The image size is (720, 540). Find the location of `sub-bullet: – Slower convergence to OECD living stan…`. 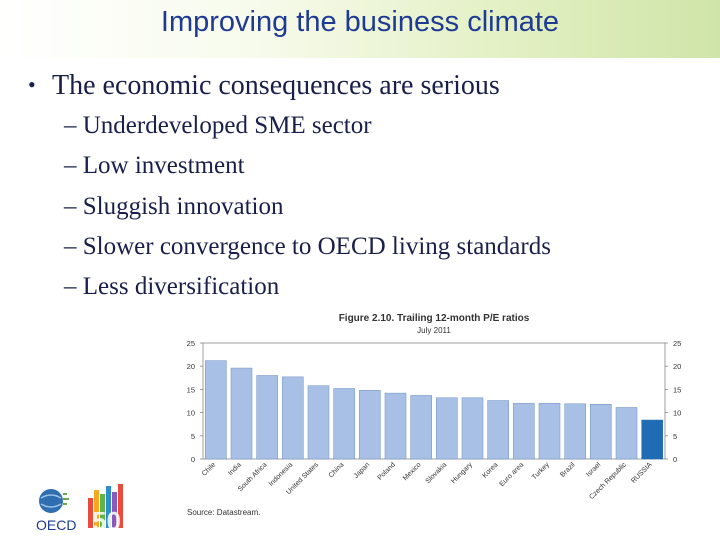

sub-bullet: – Slower convergence to OECD living stan… is located at coordinates (307, 246).